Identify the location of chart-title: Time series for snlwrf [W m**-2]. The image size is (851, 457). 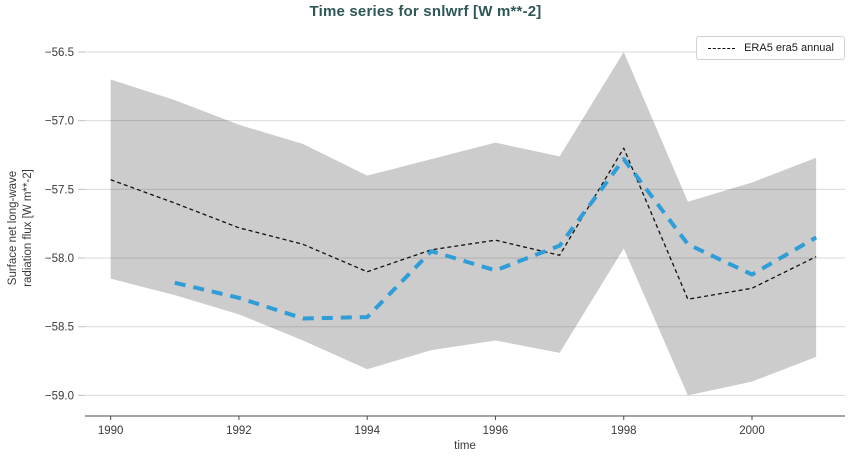
(425, 11).